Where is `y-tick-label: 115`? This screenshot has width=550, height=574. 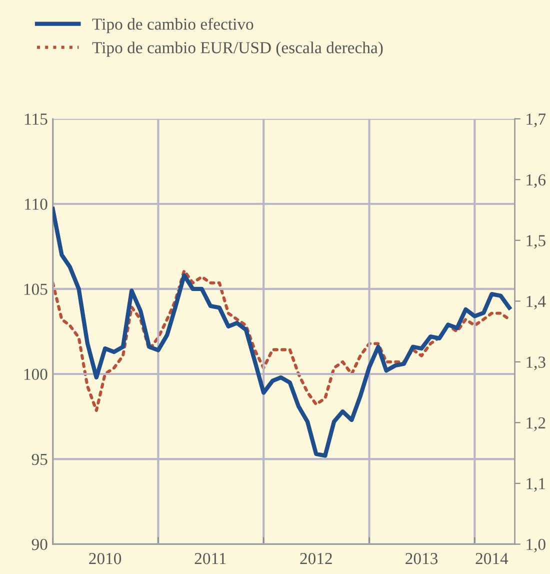
y-tick-label: 115 is located at coordinates (36, 119).